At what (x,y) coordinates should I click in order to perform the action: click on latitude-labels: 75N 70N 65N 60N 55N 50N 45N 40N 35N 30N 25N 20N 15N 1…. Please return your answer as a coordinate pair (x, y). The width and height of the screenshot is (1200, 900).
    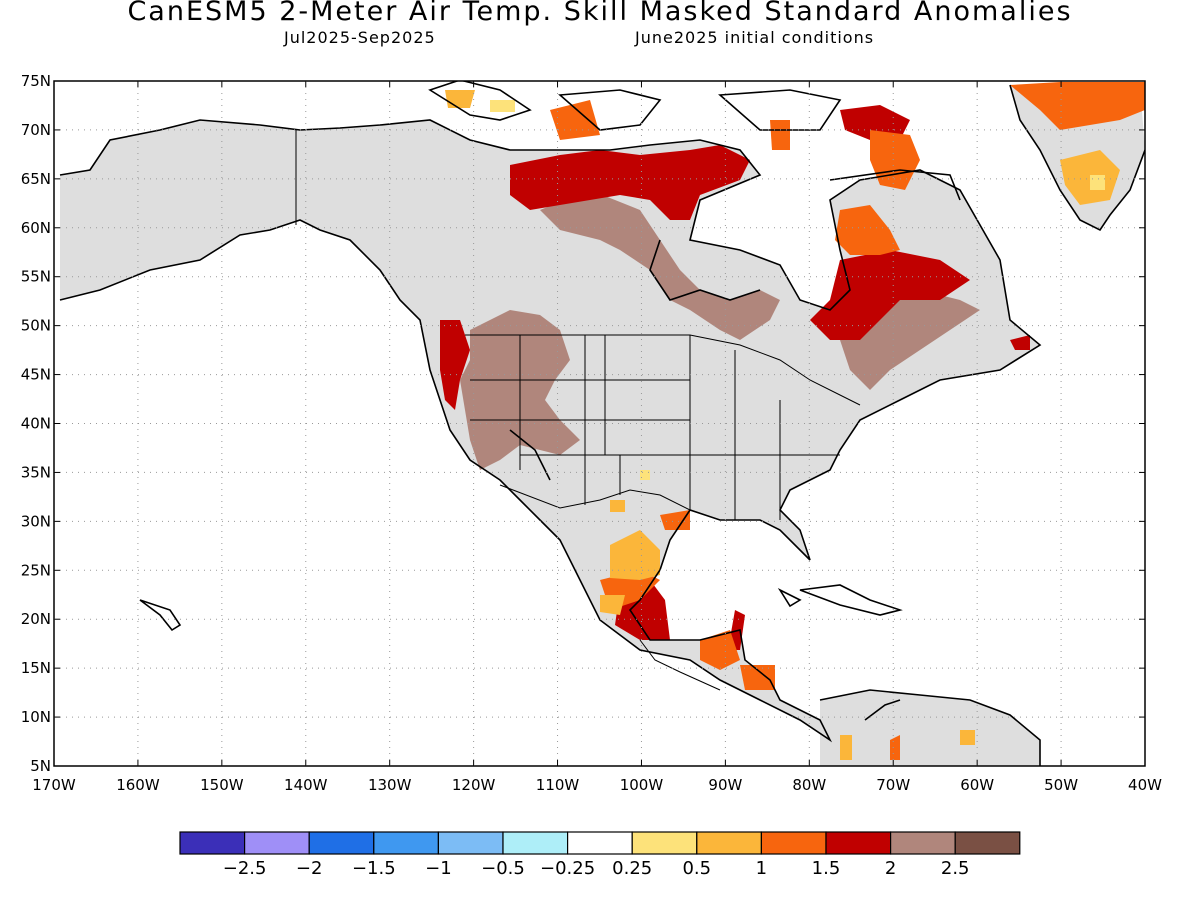
    Looking at the image, I should click on (36, 423).